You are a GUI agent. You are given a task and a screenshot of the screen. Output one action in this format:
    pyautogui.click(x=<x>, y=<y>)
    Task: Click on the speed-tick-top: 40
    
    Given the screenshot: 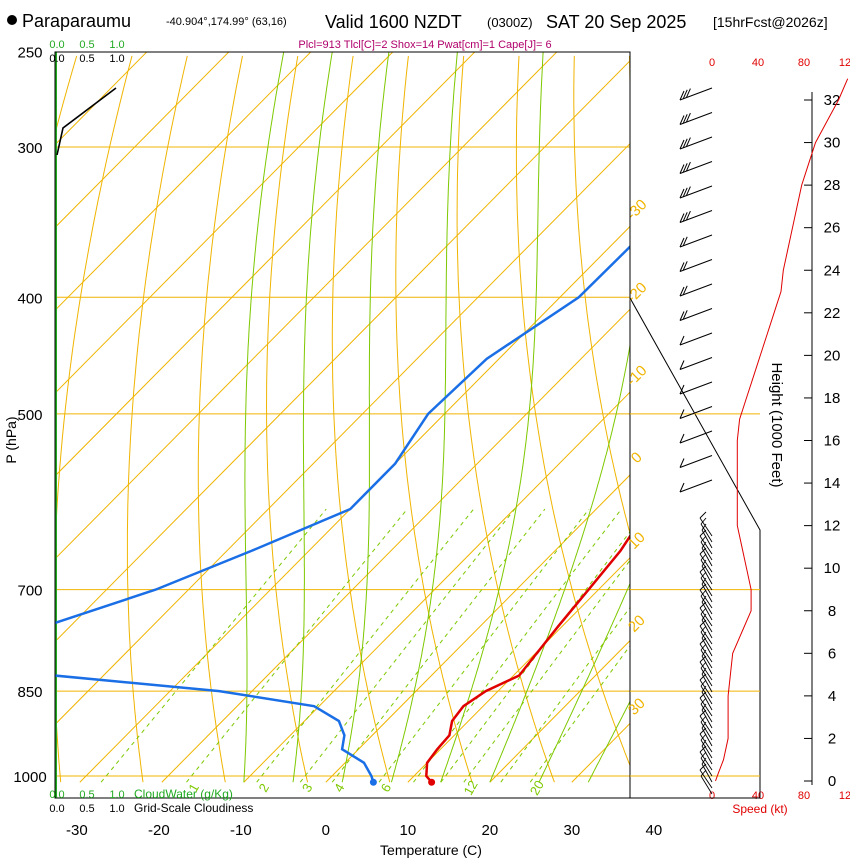 What is the action you would take?
    pyautogui.click(x=758, y=63)
    